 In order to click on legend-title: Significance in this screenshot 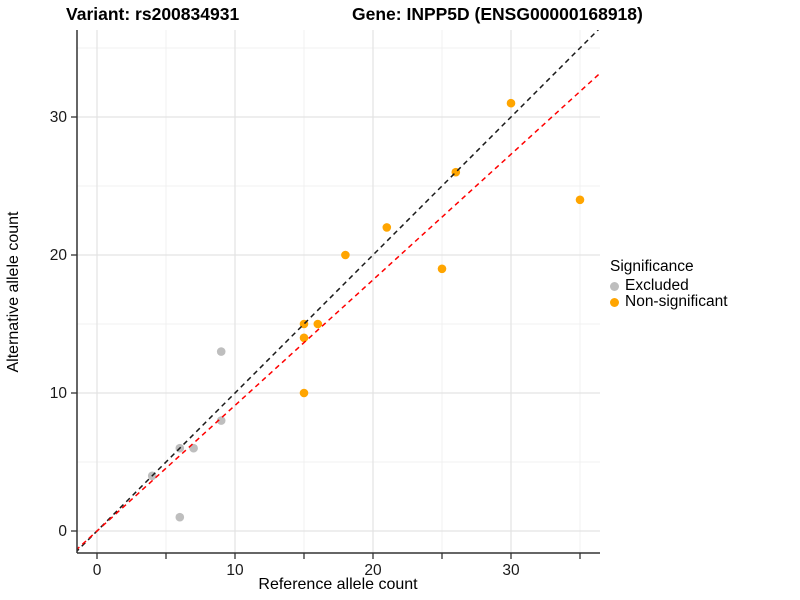, I will do `click(652, 266)`.